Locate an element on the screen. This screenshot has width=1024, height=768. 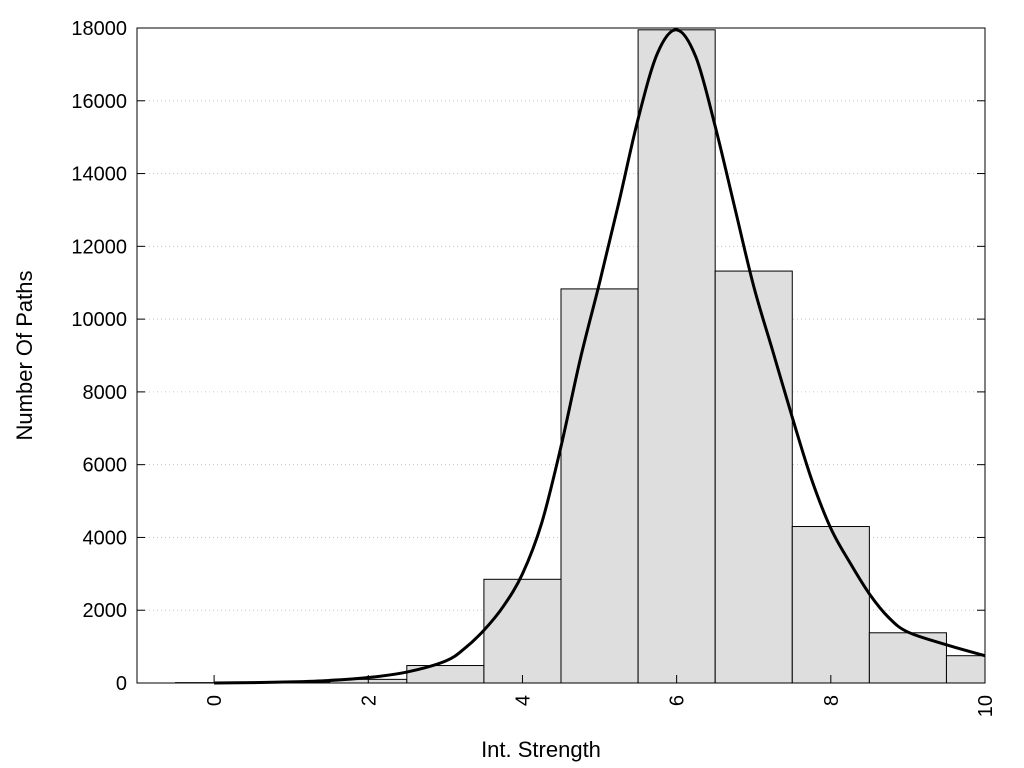
y-tick-label-1: 2000 is located at coordinates (105, 611).